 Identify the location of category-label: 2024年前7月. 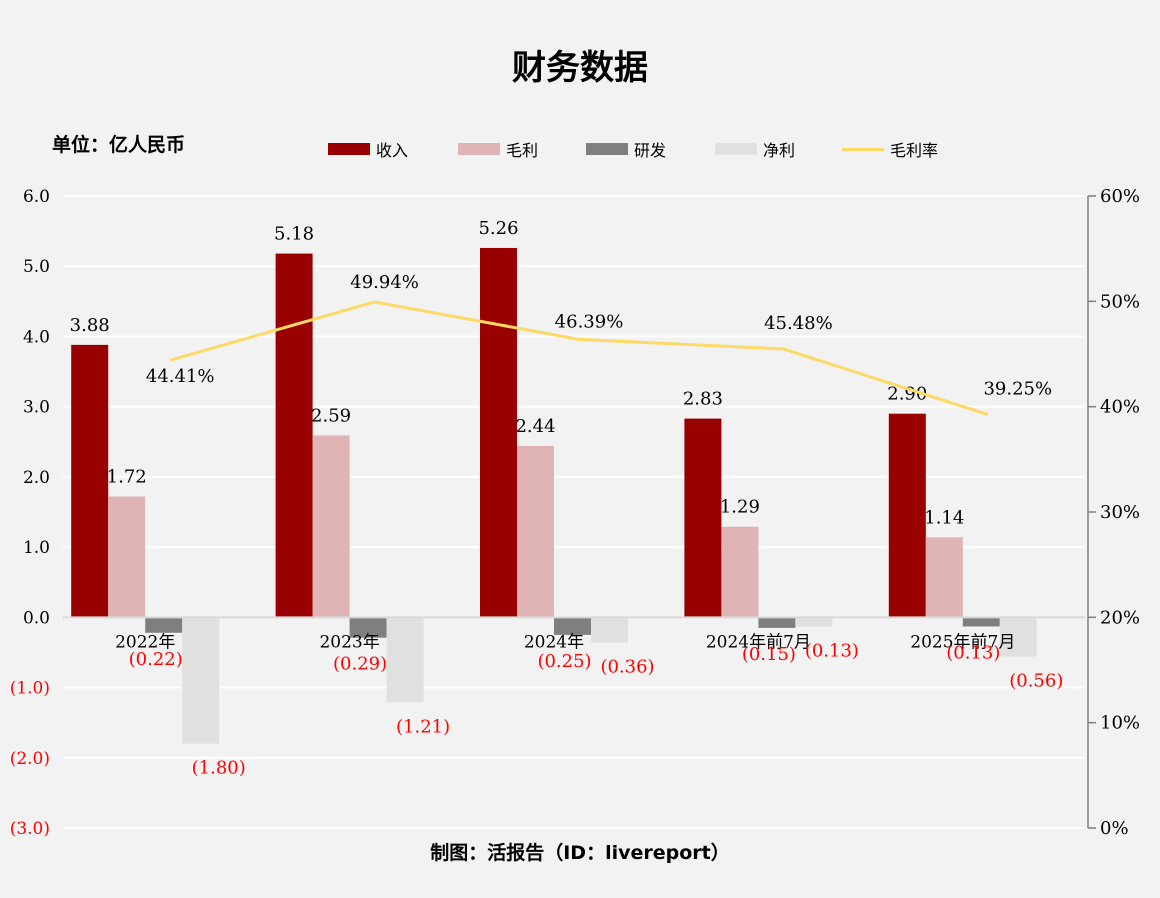
(758, 642).